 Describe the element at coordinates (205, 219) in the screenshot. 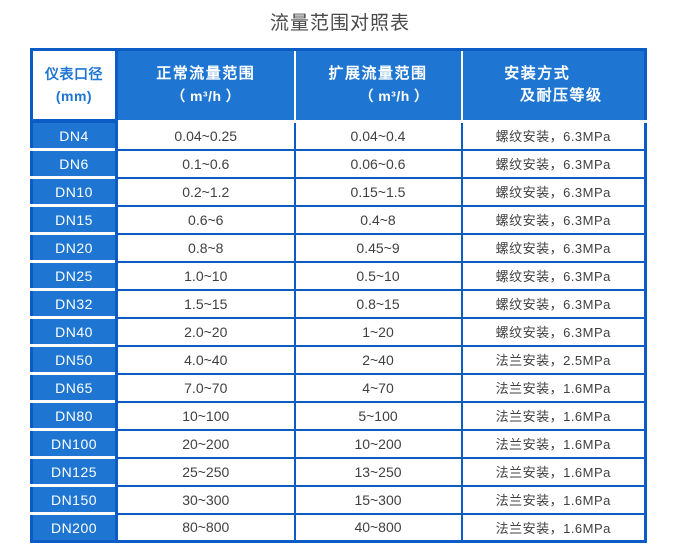

I see `normal-range-cell: 0.6~6` at that location.